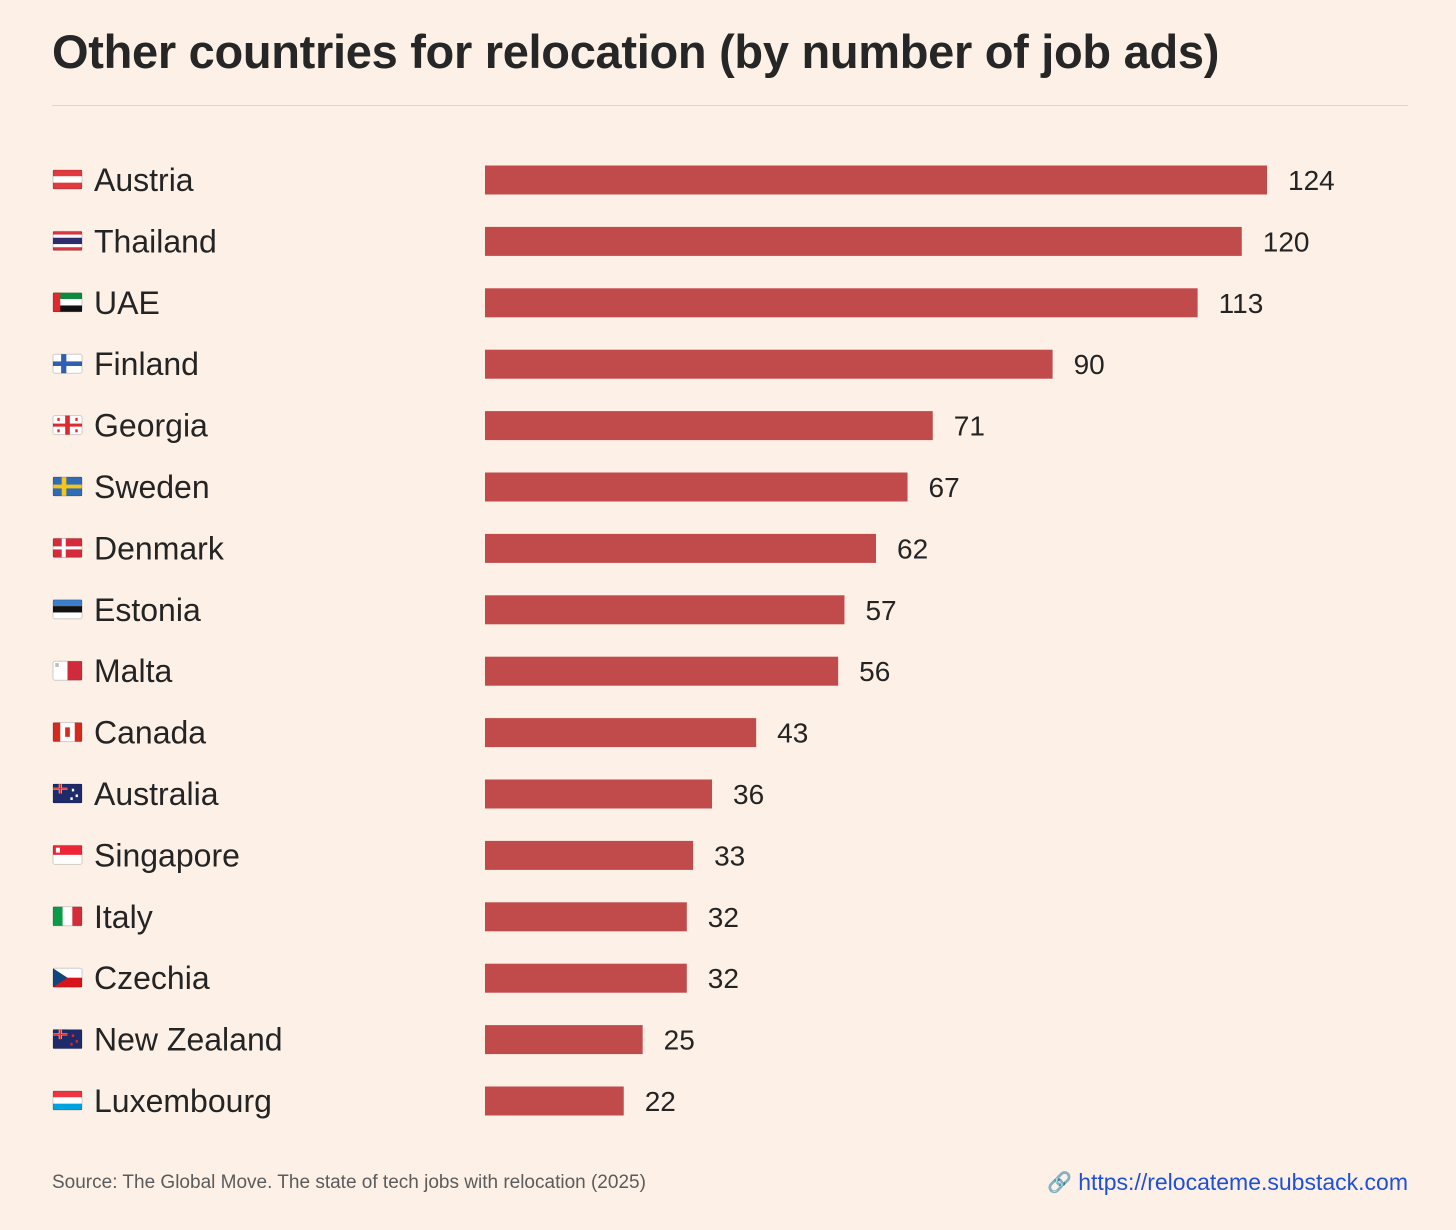  I want to click on chart-row: Estonia 57, so click(474, 610).